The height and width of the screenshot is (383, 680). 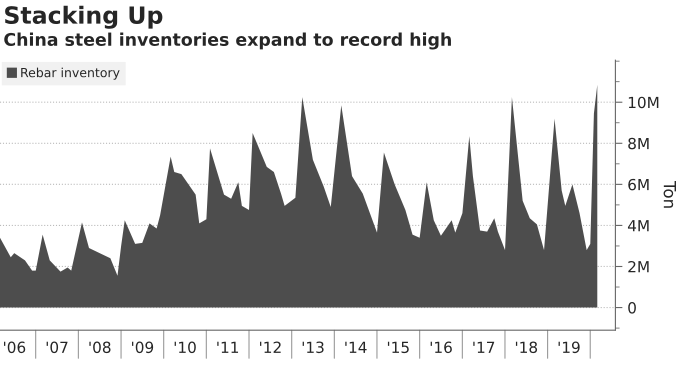 What do you see at coordinates (569, 348) in the screenshot?
I see `x-tick-label: '19` at bounding box center [569, 348].